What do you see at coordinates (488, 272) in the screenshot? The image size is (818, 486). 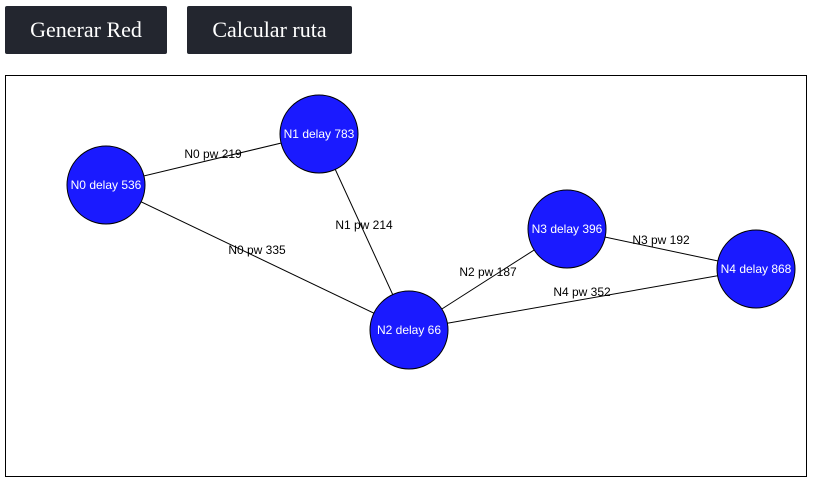 I see `edge-label: N2 pw 187` at bounding box center [488, 272].